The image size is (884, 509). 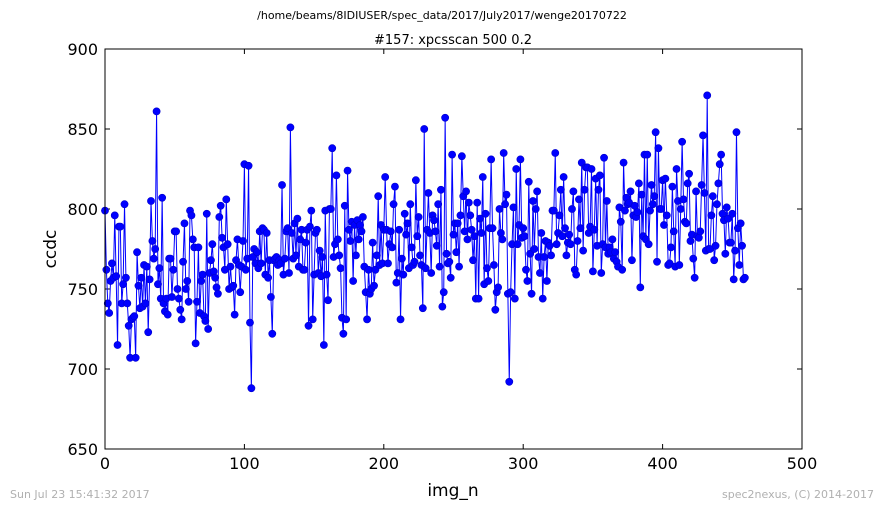 What do you see at coordinates (798, 494) in the screenshot?
I see `footer-credit: spec2nexus, (C) 2014-2017` at bounding box center [798, 494].